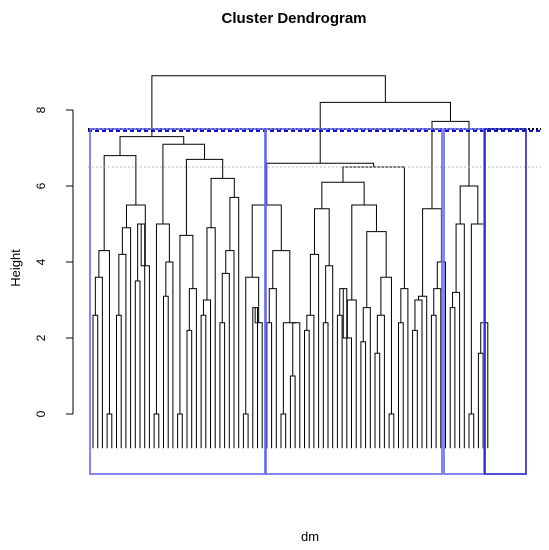  What do you see at coordinates (41, 261) in the screenshot?
I see `y-tick-label-4: 4` at bounding box center [41, 261].